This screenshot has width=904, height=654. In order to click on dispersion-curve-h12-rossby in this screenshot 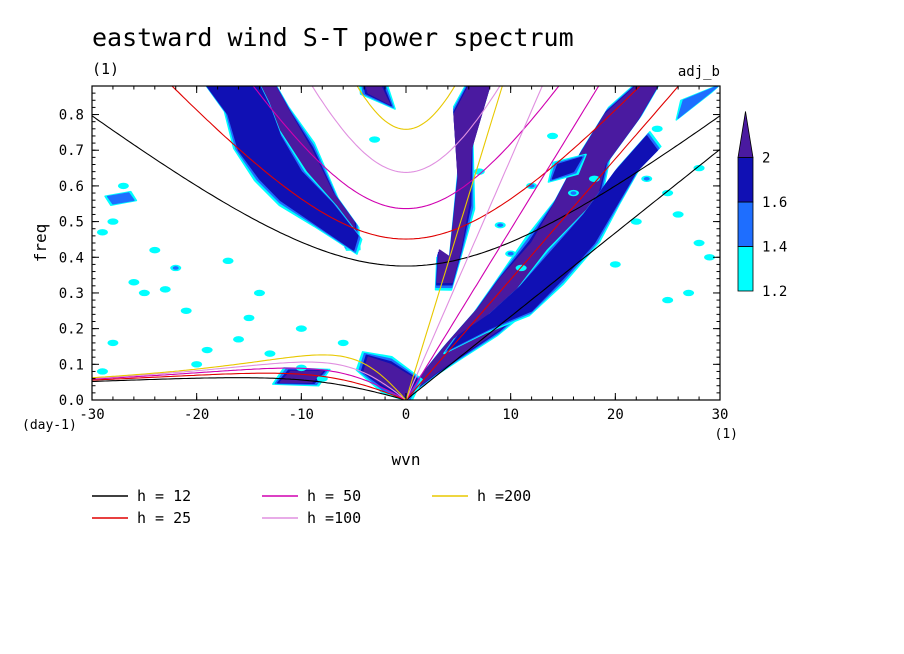, I will do `click(249, 388)`.